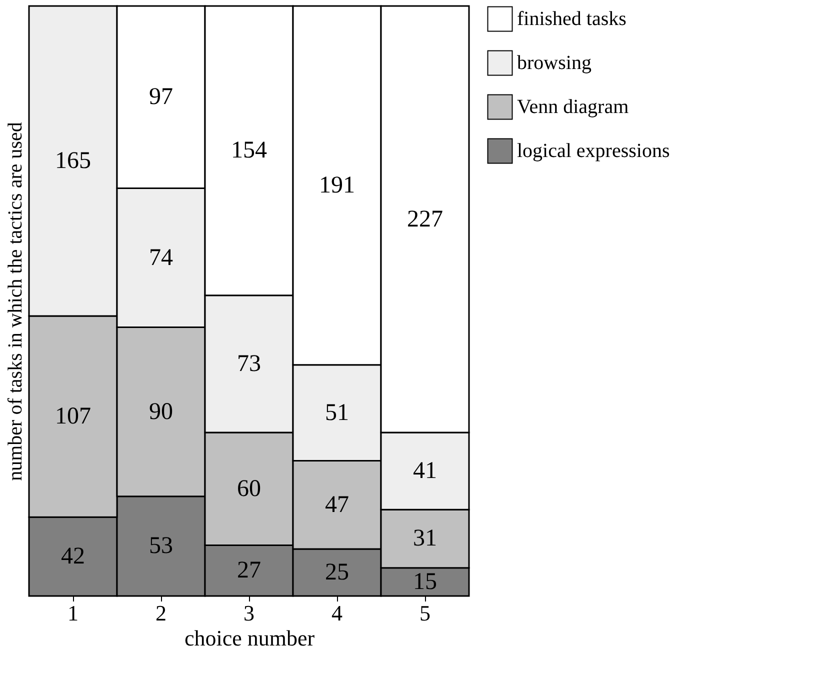 This screenshot has height=700, width=834. Describe the element at coordinates (593, 151) in the screenshot. I see `legend-label: logical expressions` at that location.